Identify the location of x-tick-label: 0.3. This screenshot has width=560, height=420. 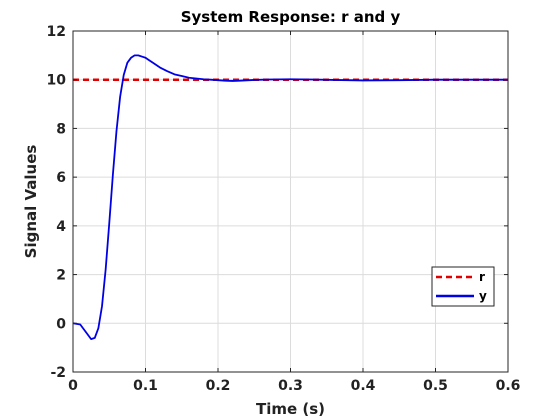
(290, 386).